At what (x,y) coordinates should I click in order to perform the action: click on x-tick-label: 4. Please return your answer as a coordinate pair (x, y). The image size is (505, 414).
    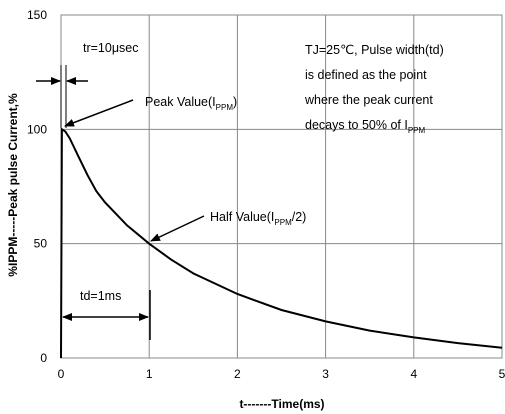
    Looking at the image, I should click on (413, 374).